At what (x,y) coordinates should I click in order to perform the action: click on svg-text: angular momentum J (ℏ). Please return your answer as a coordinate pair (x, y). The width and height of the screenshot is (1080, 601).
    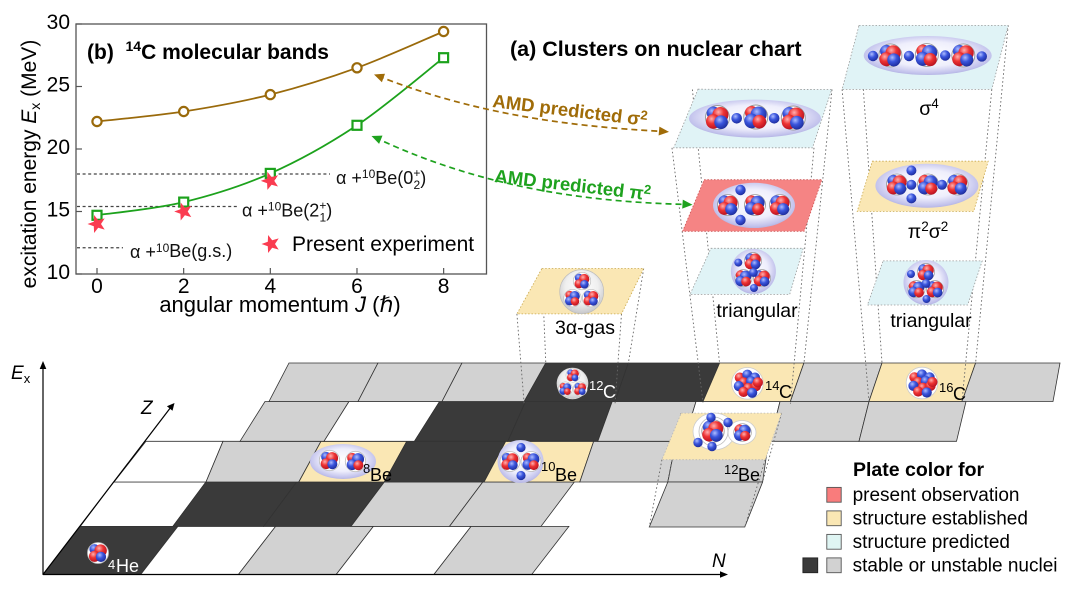
    Looking at the image, I should click on (279, 304).